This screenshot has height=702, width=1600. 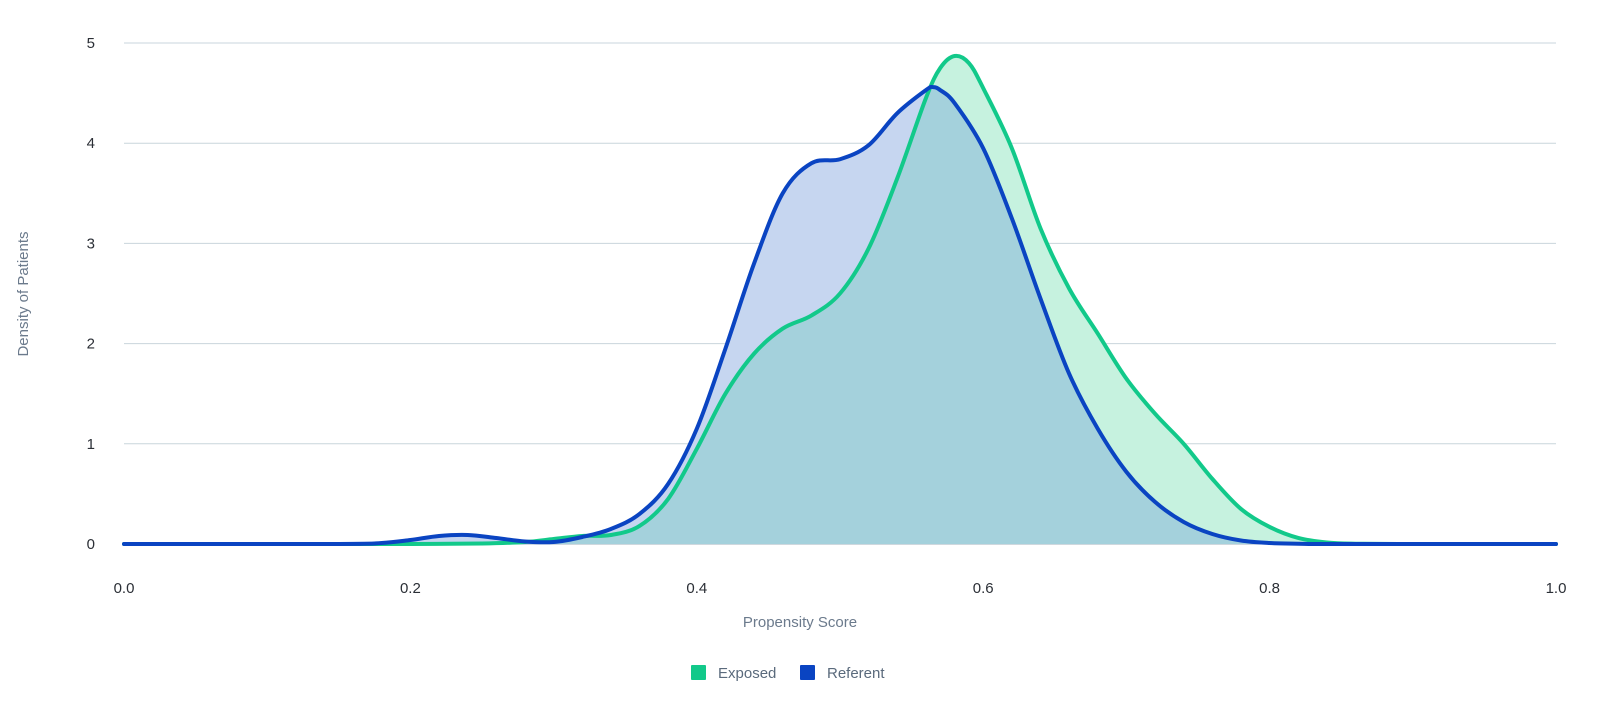 What do you see at coordinates (91, 444) in the screenshot?
I see `y-tick-label: 1` at bounding box center [91, 444].